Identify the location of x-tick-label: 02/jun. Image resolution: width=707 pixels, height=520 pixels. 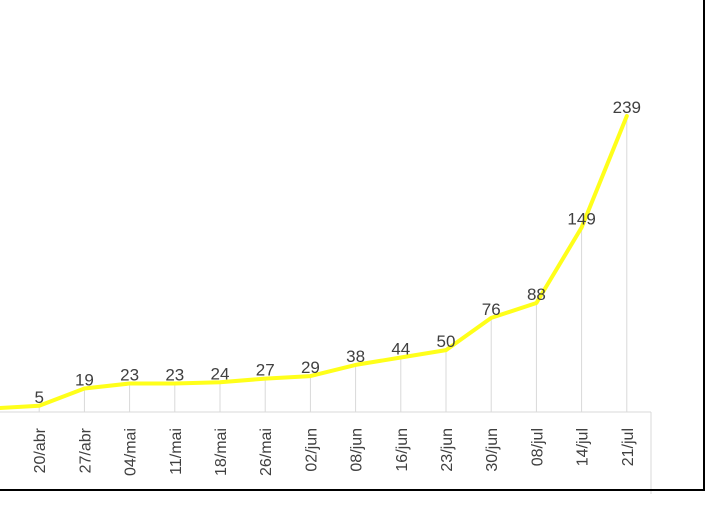
(311, 450).